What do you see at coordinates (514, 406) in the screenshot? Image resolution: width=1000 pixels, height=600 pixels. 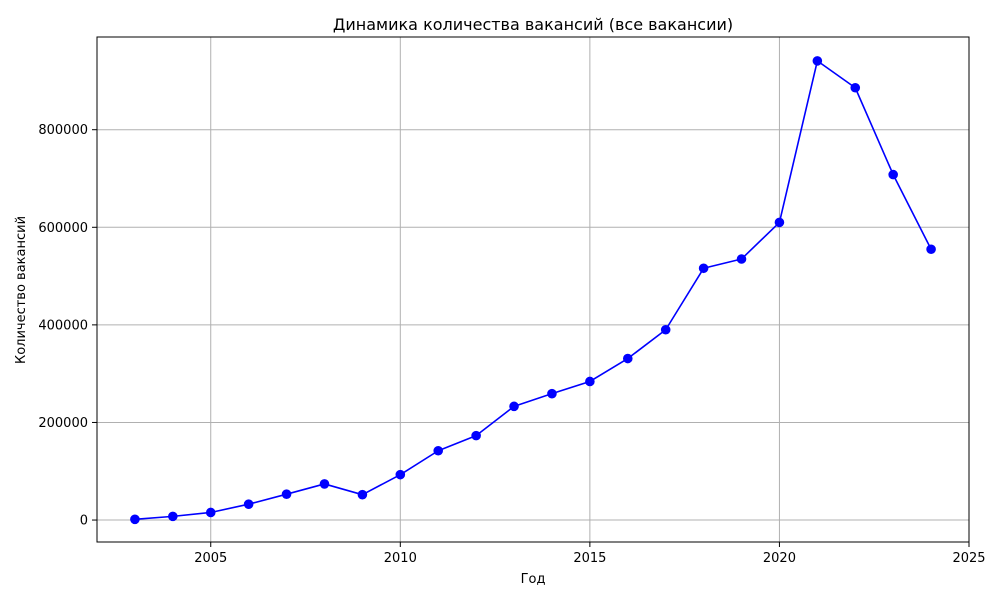 I see `data-point-2013` at bounding box center [514, 406].